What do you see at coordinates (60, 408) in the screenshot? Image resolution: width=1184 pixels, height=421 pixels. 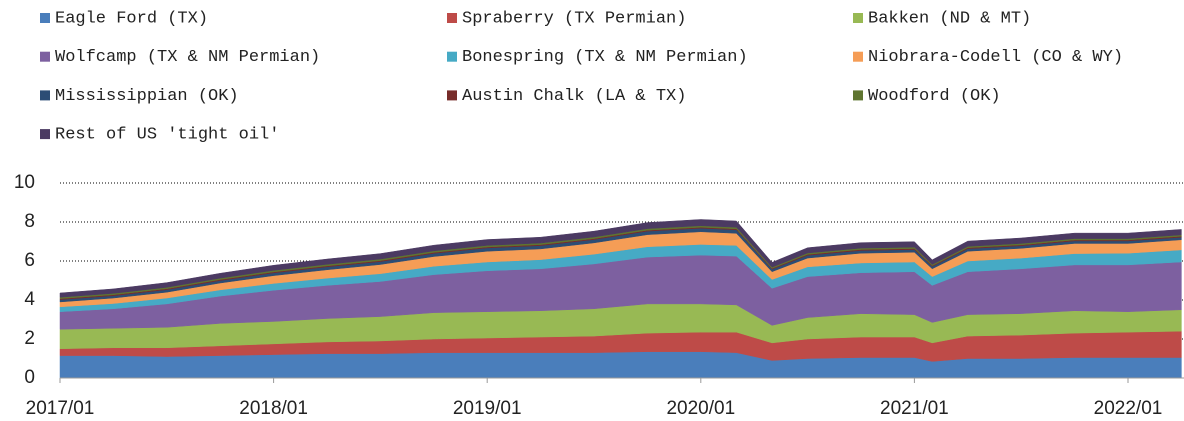 I see `x-tick-label: 2017/01` at bounding box center [60, 408].